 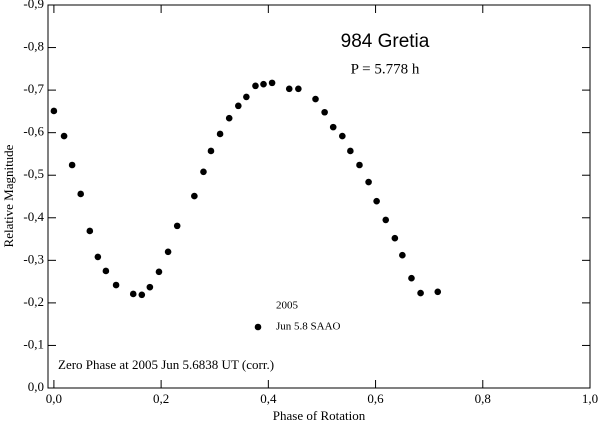 I want to click on legend-label: Jun 5.8 SAAO, so click(x=308, y=327).